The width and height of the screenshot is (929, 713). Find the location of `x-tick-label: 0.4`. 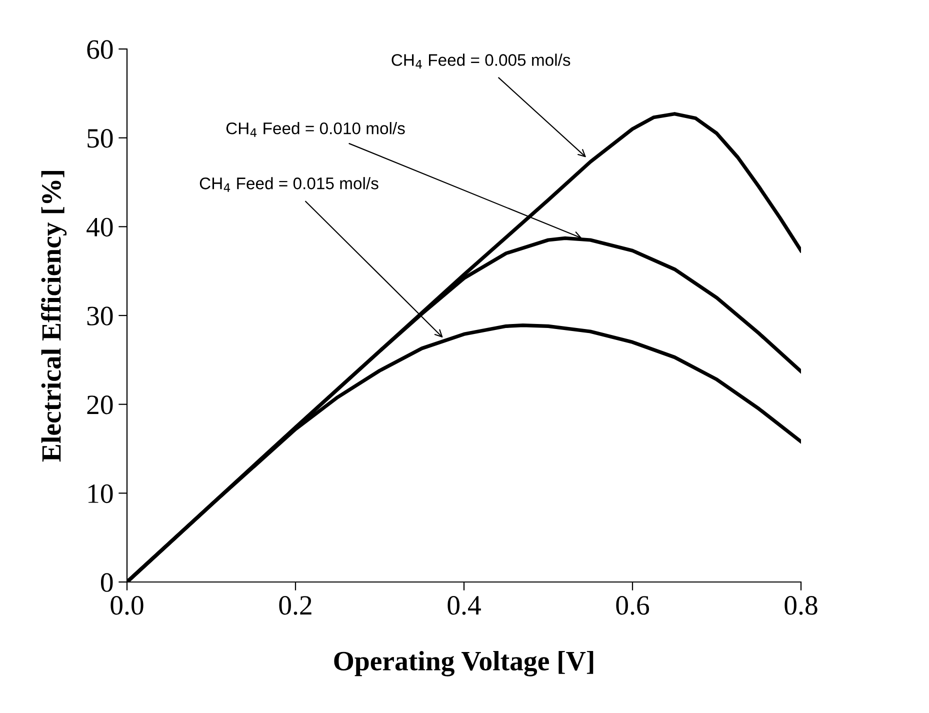

x-tick-label: 0.4 is located at coordinates (464, 605).